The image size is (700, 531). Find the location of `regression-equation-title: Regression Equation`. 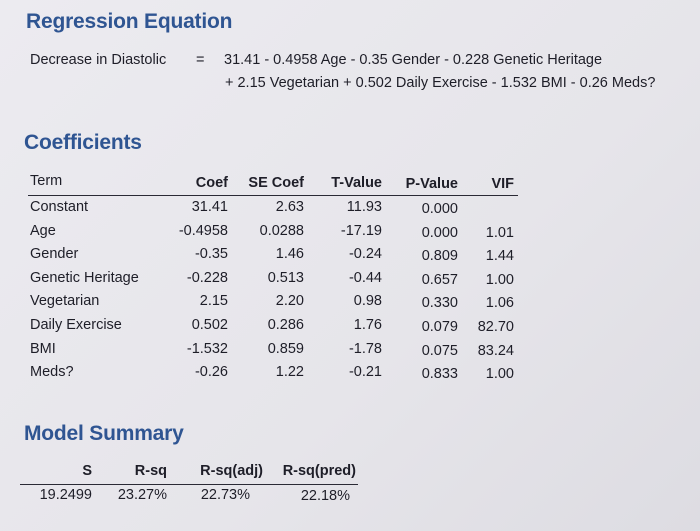

regression-equation-title: Regression Equation is located at coordinates (129, 21).